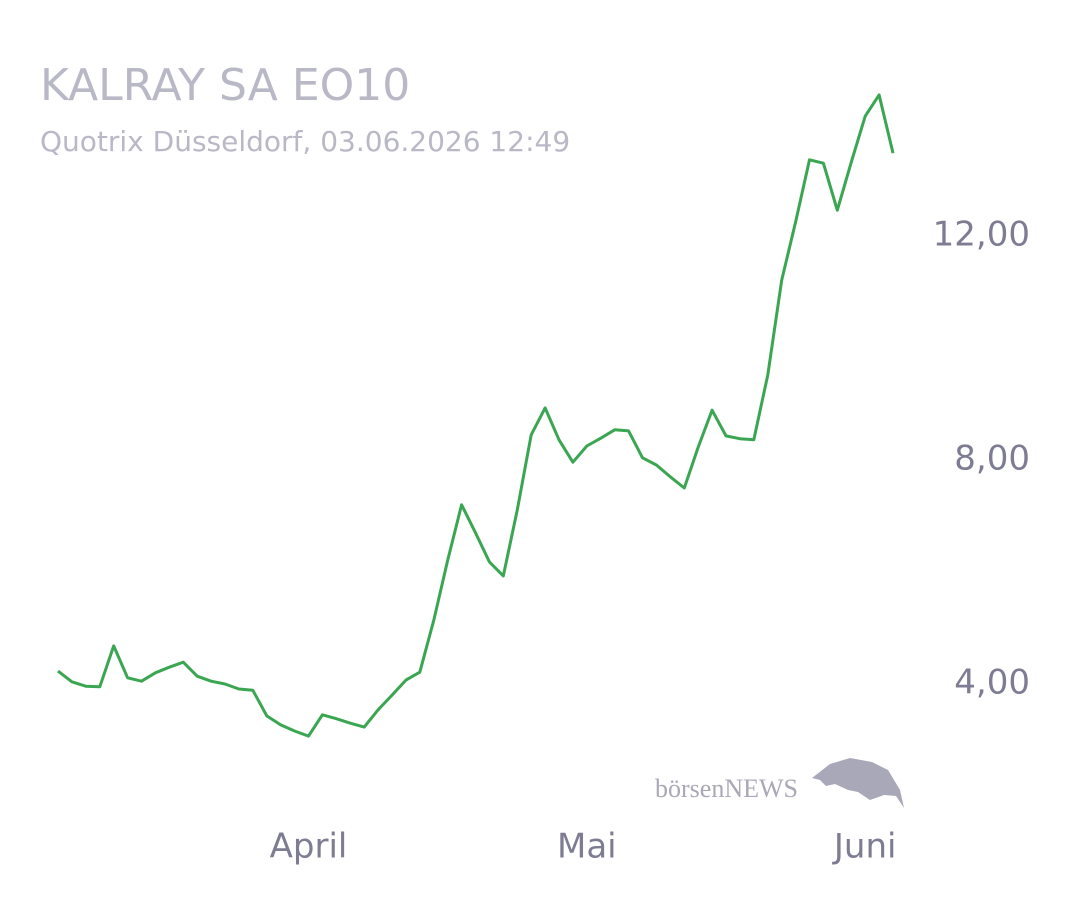 This screenshot has height=900, width=1080. What do you see at coordinates (858, 783) in the screenshot?
I see `bull-logo` at bounding box center [858, 783].